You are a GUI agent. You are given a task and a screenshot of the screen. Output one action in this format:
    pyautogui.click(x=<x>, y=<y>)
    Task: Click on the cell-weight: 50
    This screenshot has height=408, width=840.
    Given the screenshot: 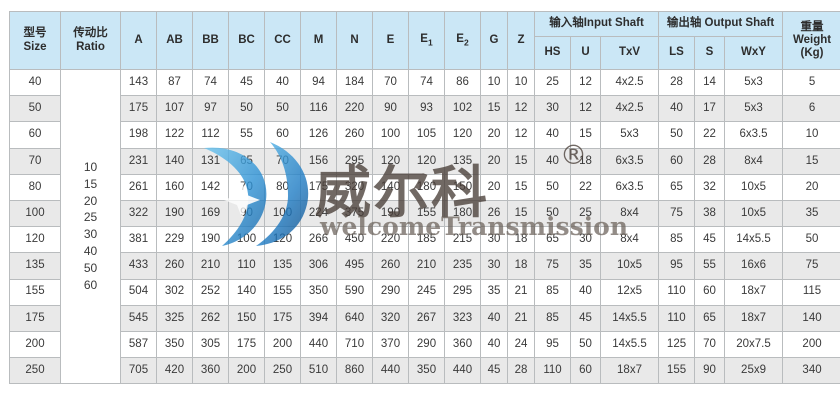 What is the action you would take?
    pyautogui.click(x=811, y=240)
    